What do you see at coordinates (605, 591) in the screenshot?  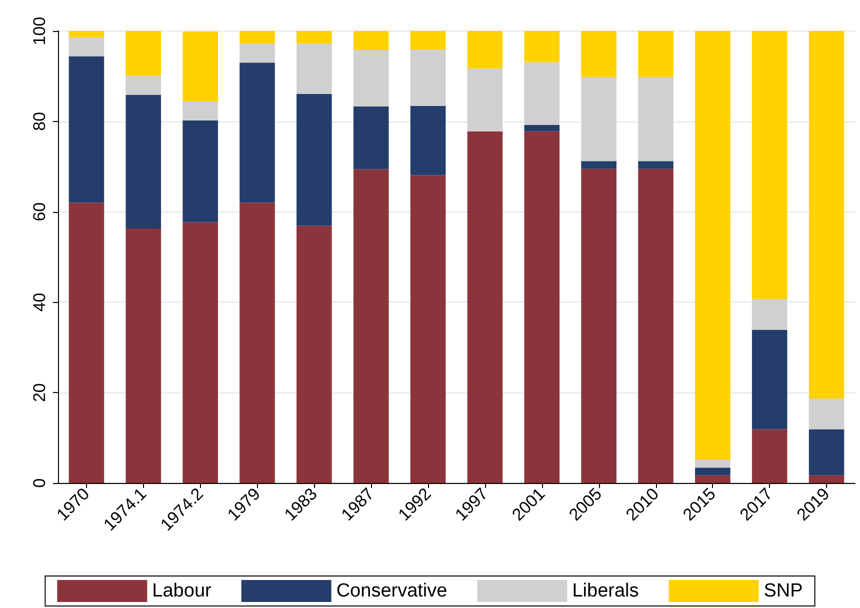 I see `legend-label: Liberals` at bounding box center [605, 591].